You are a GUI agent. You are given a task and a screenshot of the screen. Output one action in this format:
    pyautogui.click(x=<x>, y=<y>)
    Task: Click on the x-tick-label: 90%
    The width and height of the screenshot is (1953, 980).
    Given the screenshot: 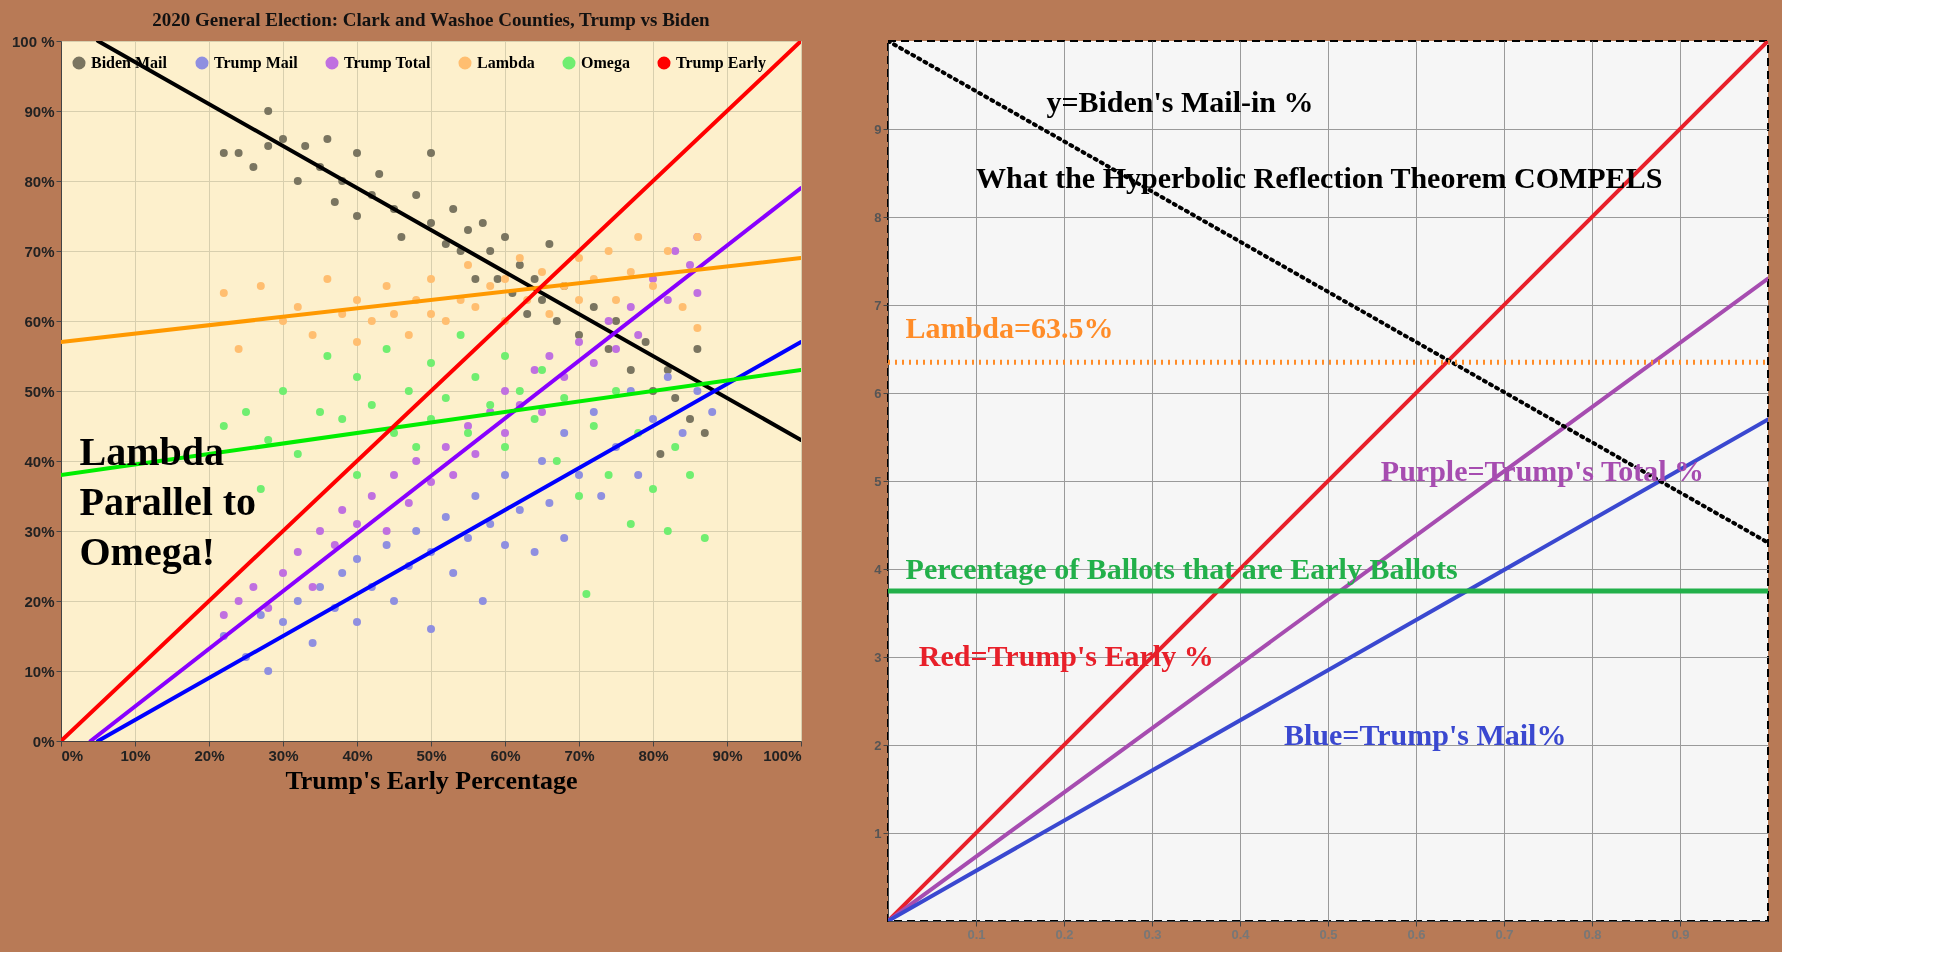 What is the action you would take?
    pyautogui.click(x=727, y=755)
    